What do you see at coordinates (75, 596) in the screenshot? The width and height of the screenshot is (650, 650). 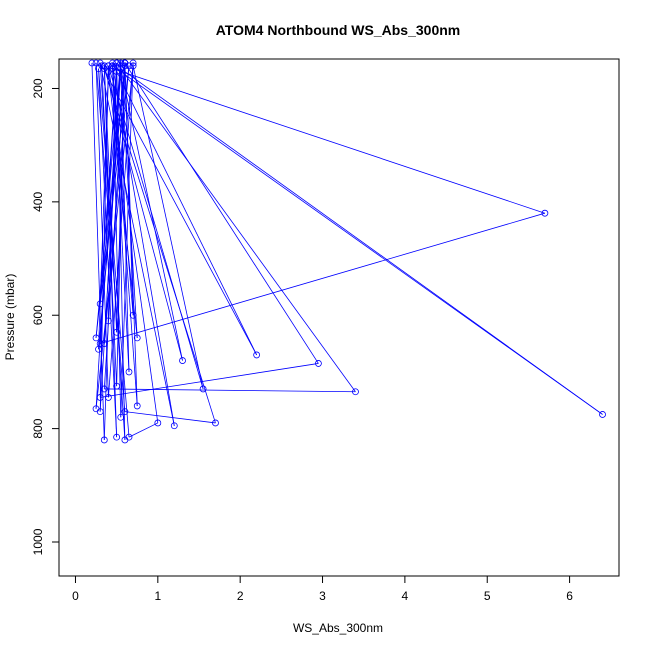 I see `x-tick-label: 0` at bounding box center [75, 596].